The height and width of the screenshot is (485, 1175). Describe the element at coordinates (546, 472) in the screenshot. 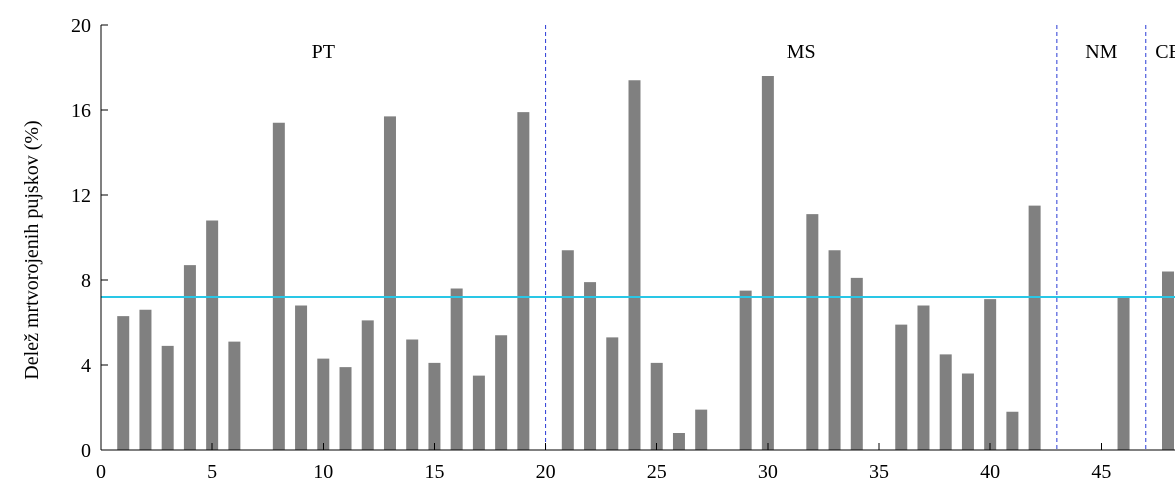

I see `x-tick-label-20: 20` at that location.